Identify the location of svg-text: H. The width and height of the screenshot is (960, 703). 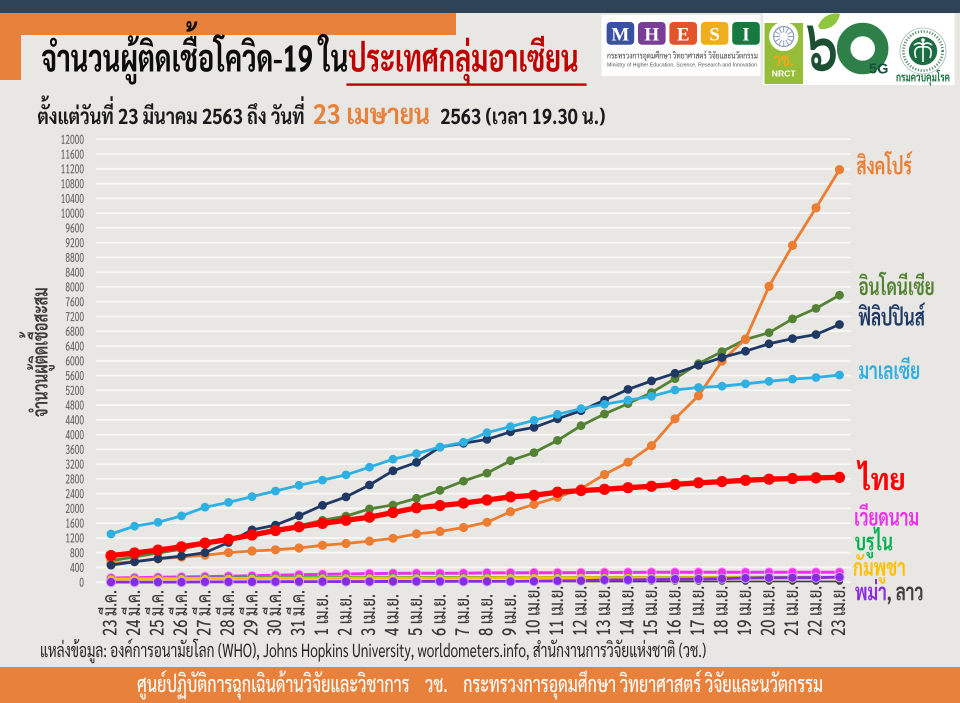
(651, 35).